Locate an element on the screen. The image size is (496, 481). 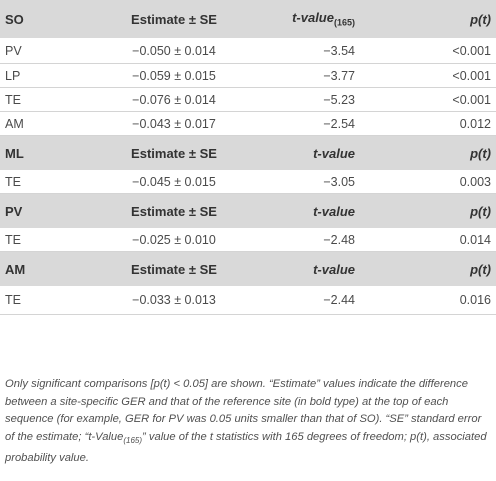
section-header-so: SO Estimate ± SE t-value(165) p(t) is located at coordinates (248, 19).